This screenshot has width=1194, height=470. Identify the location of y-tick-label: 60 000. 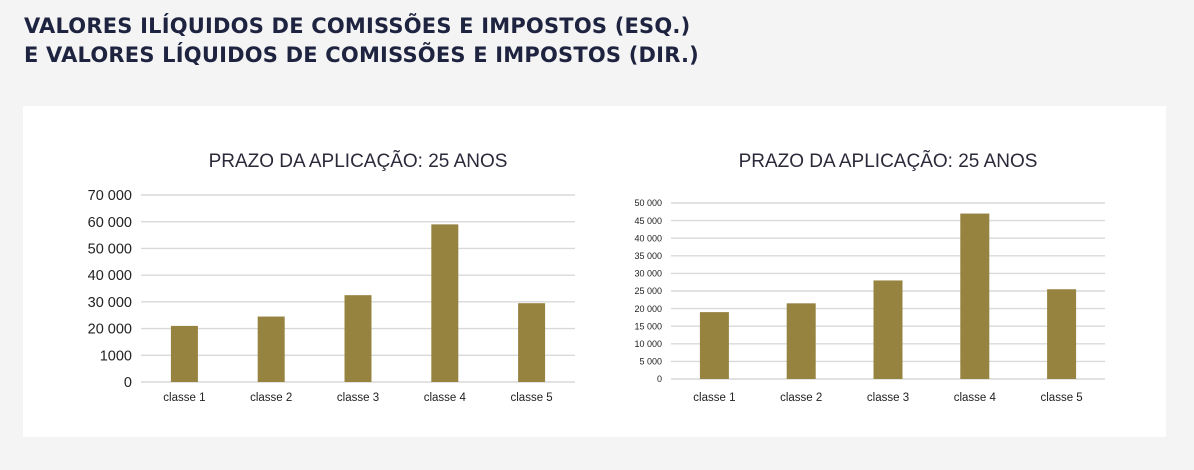
(110, 223).